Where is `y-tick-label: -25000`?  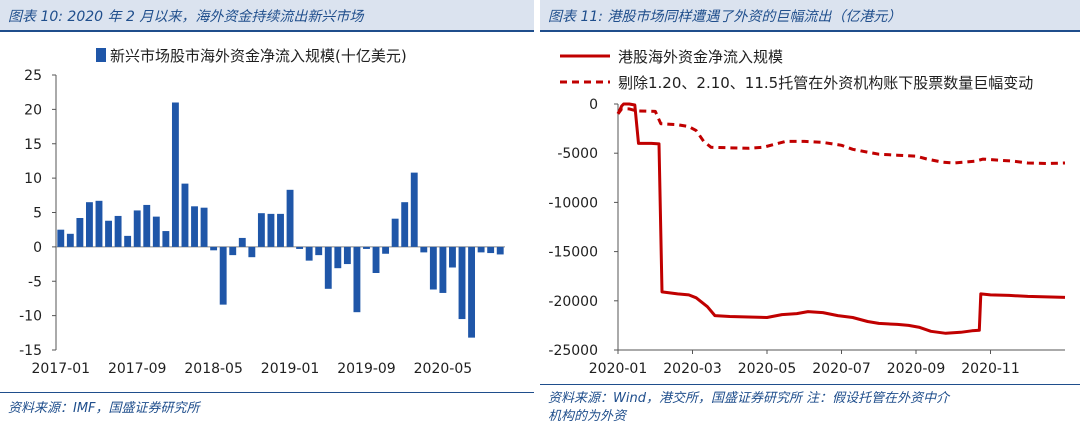 y-tick-label: -25000 is located at coordinates (573, 351).